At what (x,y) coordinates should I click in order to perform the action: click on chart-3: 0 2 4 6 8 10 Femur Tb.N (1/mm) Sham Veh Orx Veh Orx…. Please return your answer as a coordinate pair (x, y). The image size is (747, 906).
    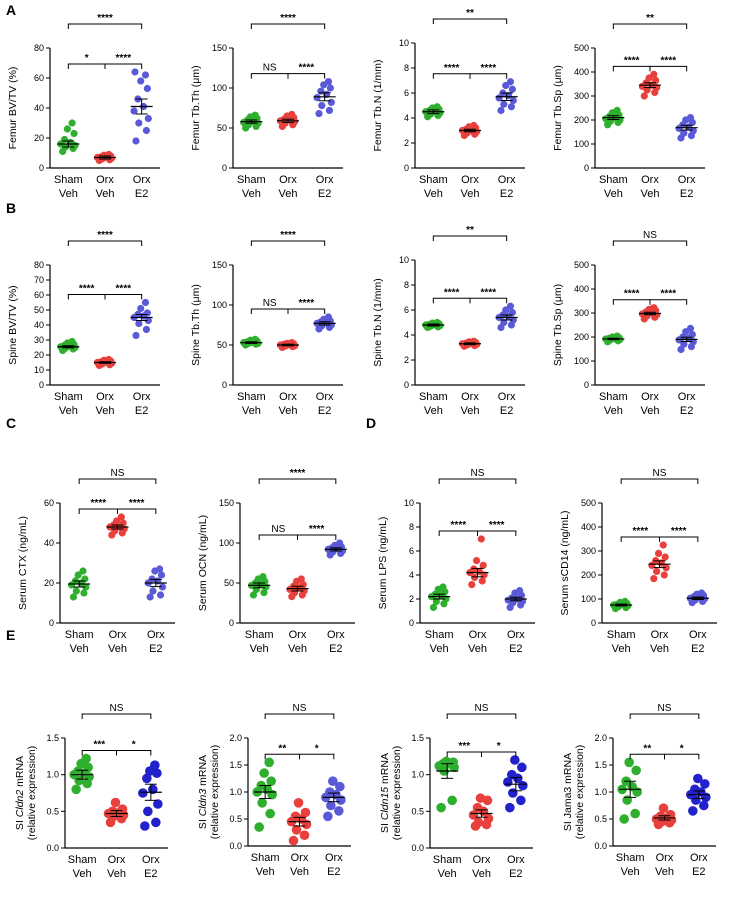
    Looking at the image, I should click on (448, 104).